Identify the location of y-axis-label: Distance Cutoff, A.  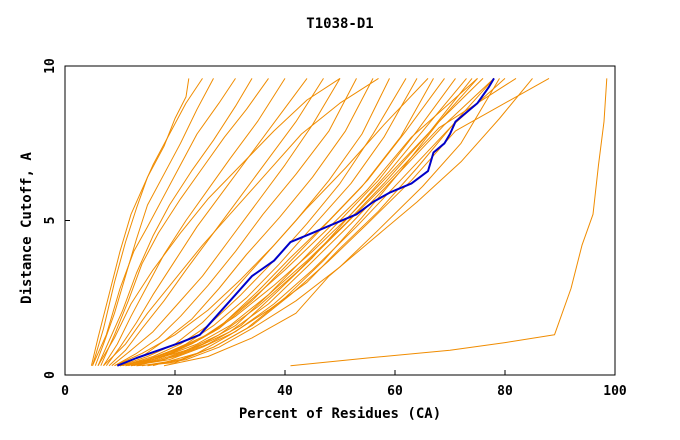
(27, 228).